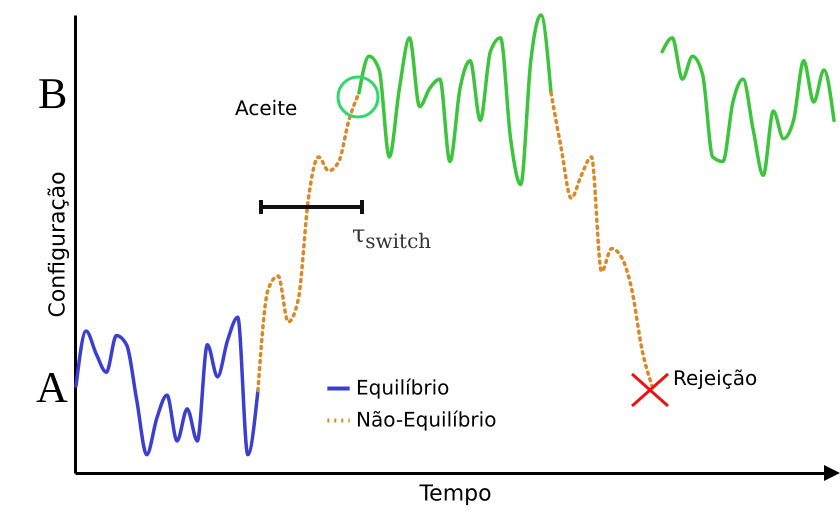 This screenshot has width=840, height=513. Describe the element at coordinates (52, 387) in the screenshot. I see `text: A` at that location.